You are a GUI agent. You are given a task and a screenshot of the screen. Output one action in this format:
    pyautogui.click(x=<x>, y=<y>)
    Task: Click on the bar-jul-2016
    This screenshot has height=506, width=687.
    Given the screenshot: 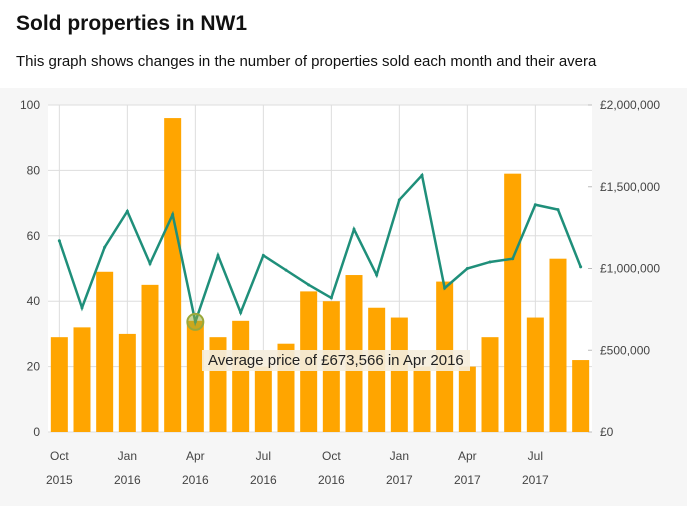 What is the action you would take?
    pyautogui.click(x=263, y=399)
    